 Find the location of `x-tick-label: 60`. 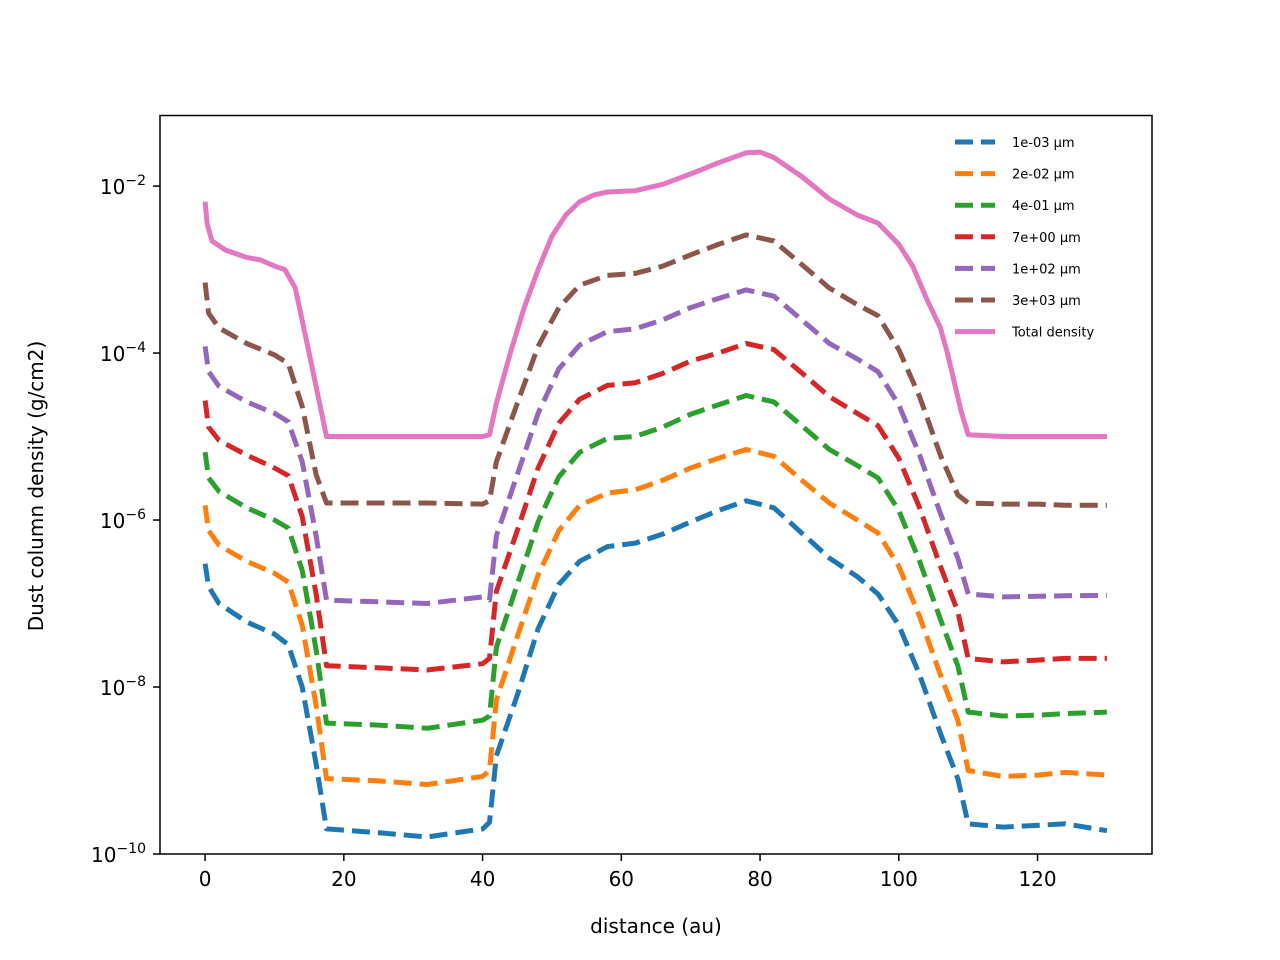

x-tick-label: 60 is located at coordinates (621, 879).